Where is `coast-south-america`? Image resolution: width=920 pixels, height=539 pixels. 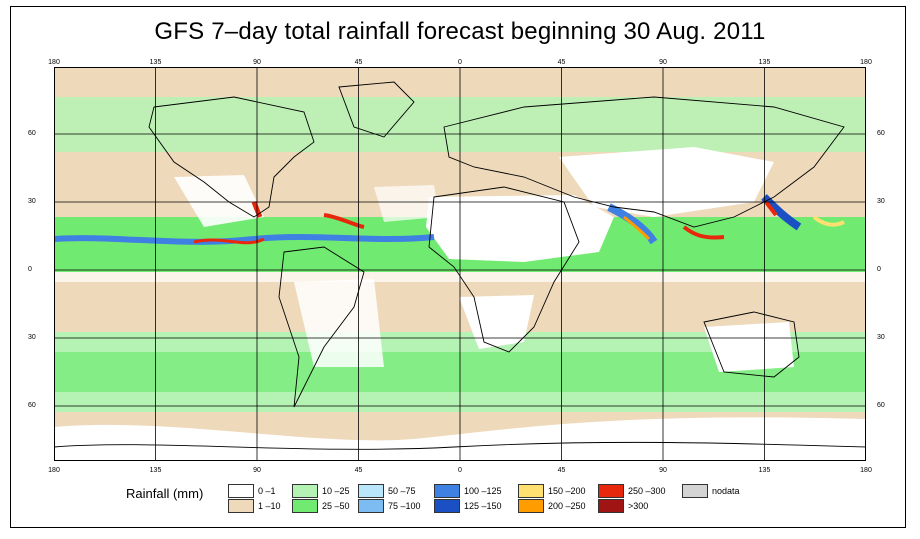
coast-south-america is located at coordinates (321, 327).